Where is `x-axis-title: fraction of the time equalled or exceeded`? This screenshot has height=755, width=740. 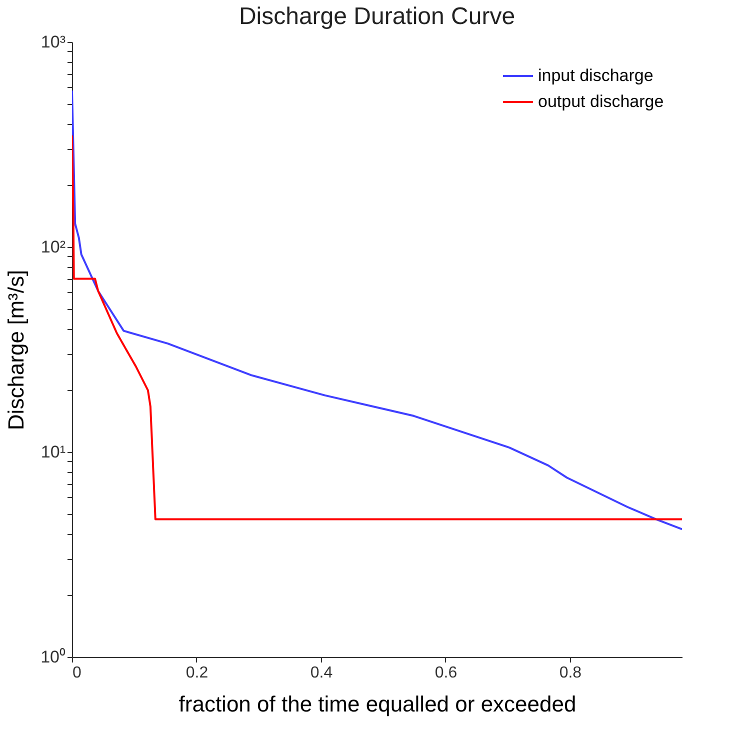
x-axis-title: fraction of the time equalled or exceeded is located at coordinates (377, 704).